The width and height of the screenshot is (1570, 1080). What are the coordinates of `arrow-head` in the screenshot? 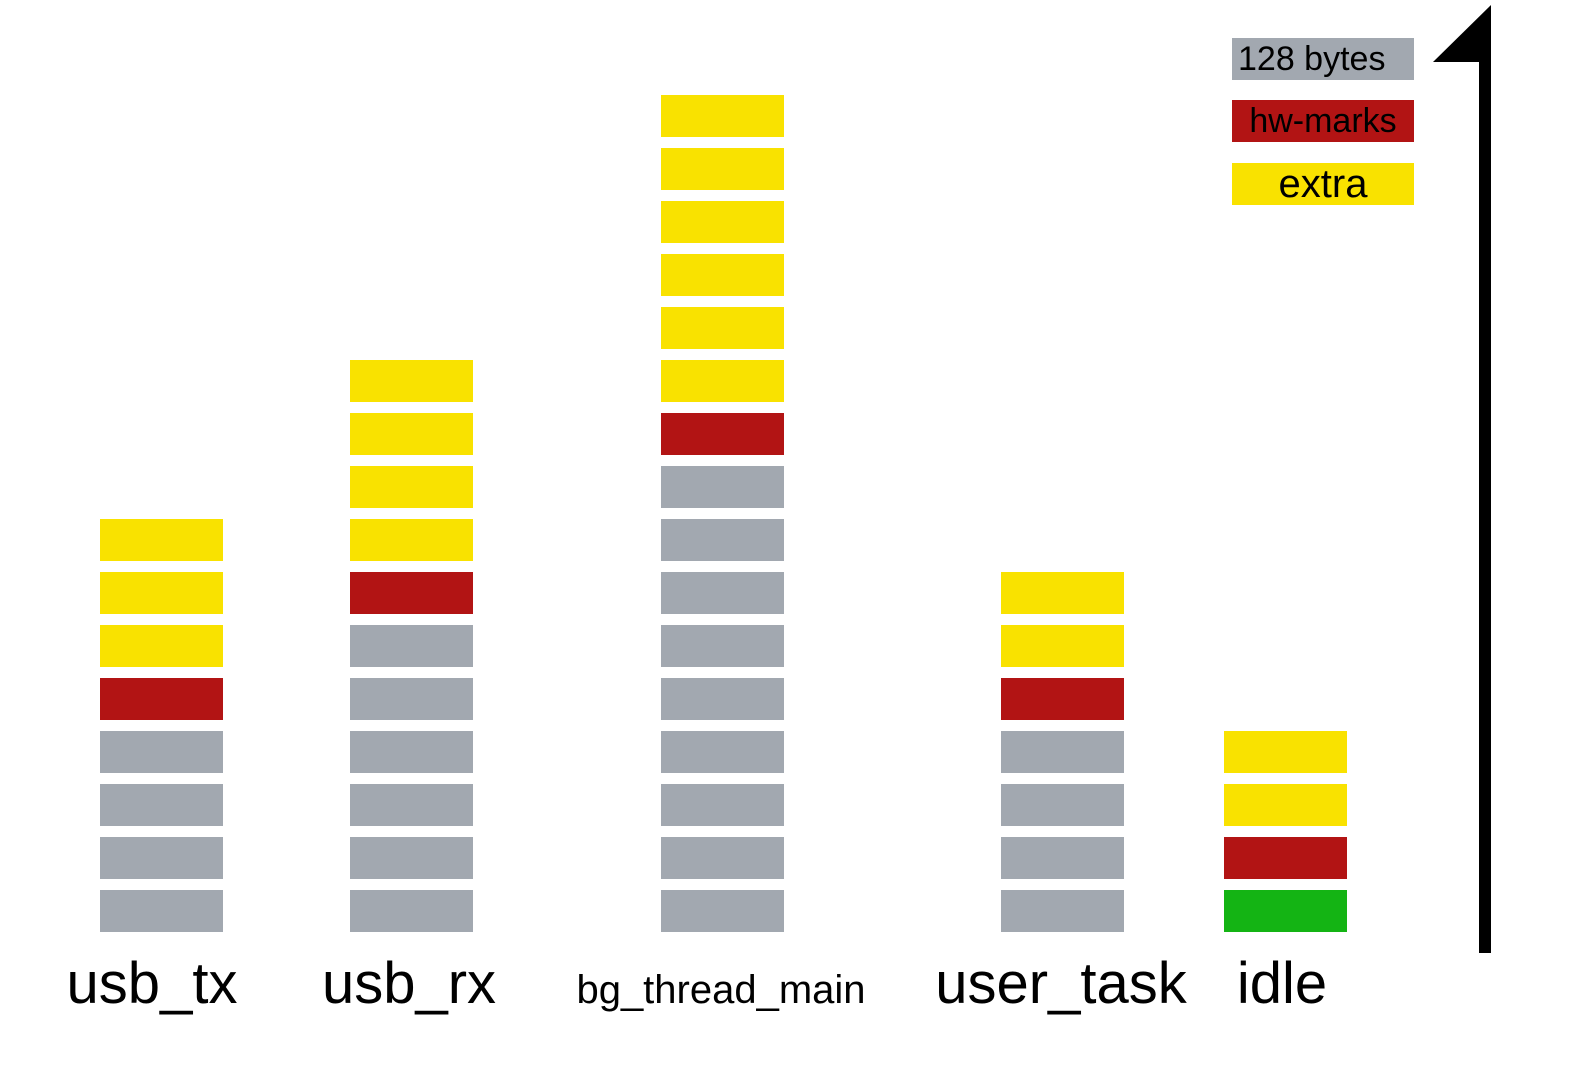 It's located at (1462, 33).